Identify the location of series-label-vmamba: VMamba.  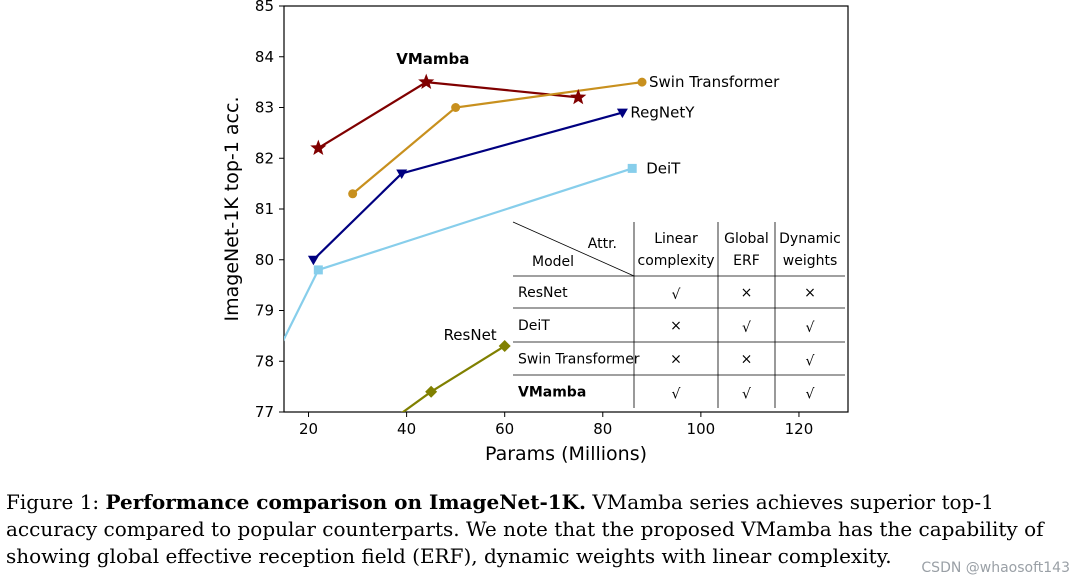
(432, 59).